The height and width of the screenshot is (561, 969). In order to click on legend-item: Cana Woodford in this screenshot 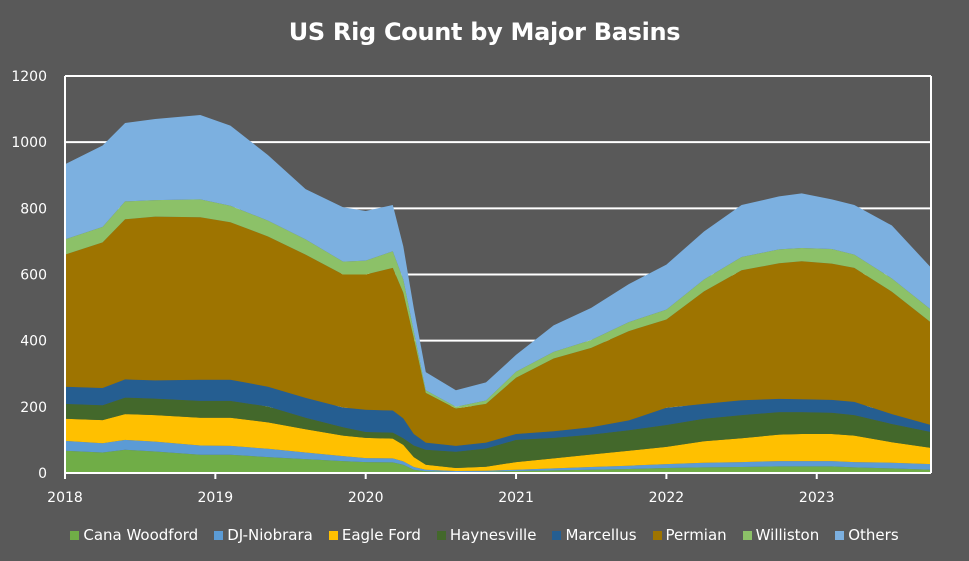, I will do `click(134, 535)`.